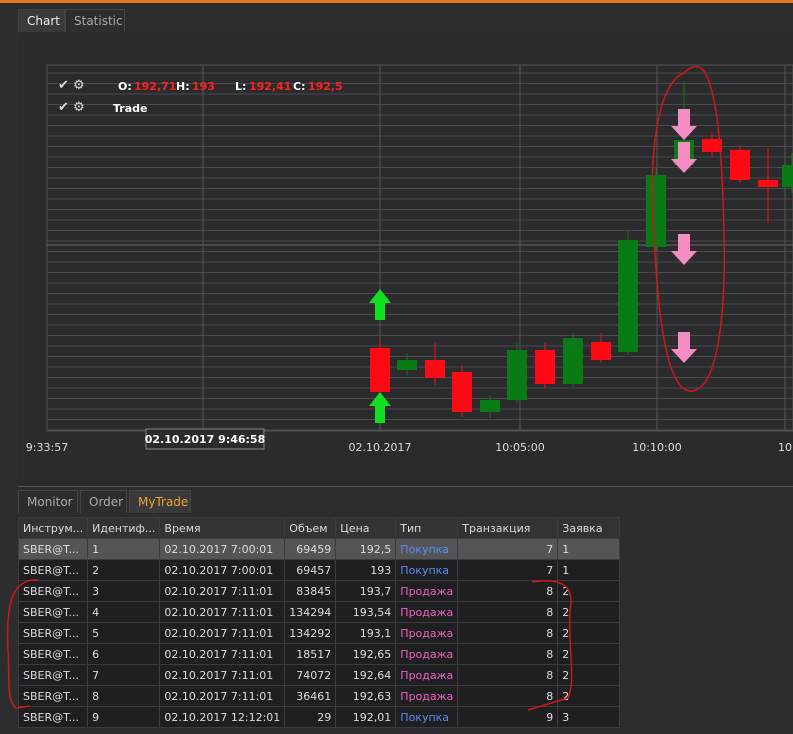 Image resolution: width=793 pixels, height=734 pixels. What do you see at coordinates (688, 228) in the screenshot?
I see `hand-ellipse` at bounding box center [688, 228].